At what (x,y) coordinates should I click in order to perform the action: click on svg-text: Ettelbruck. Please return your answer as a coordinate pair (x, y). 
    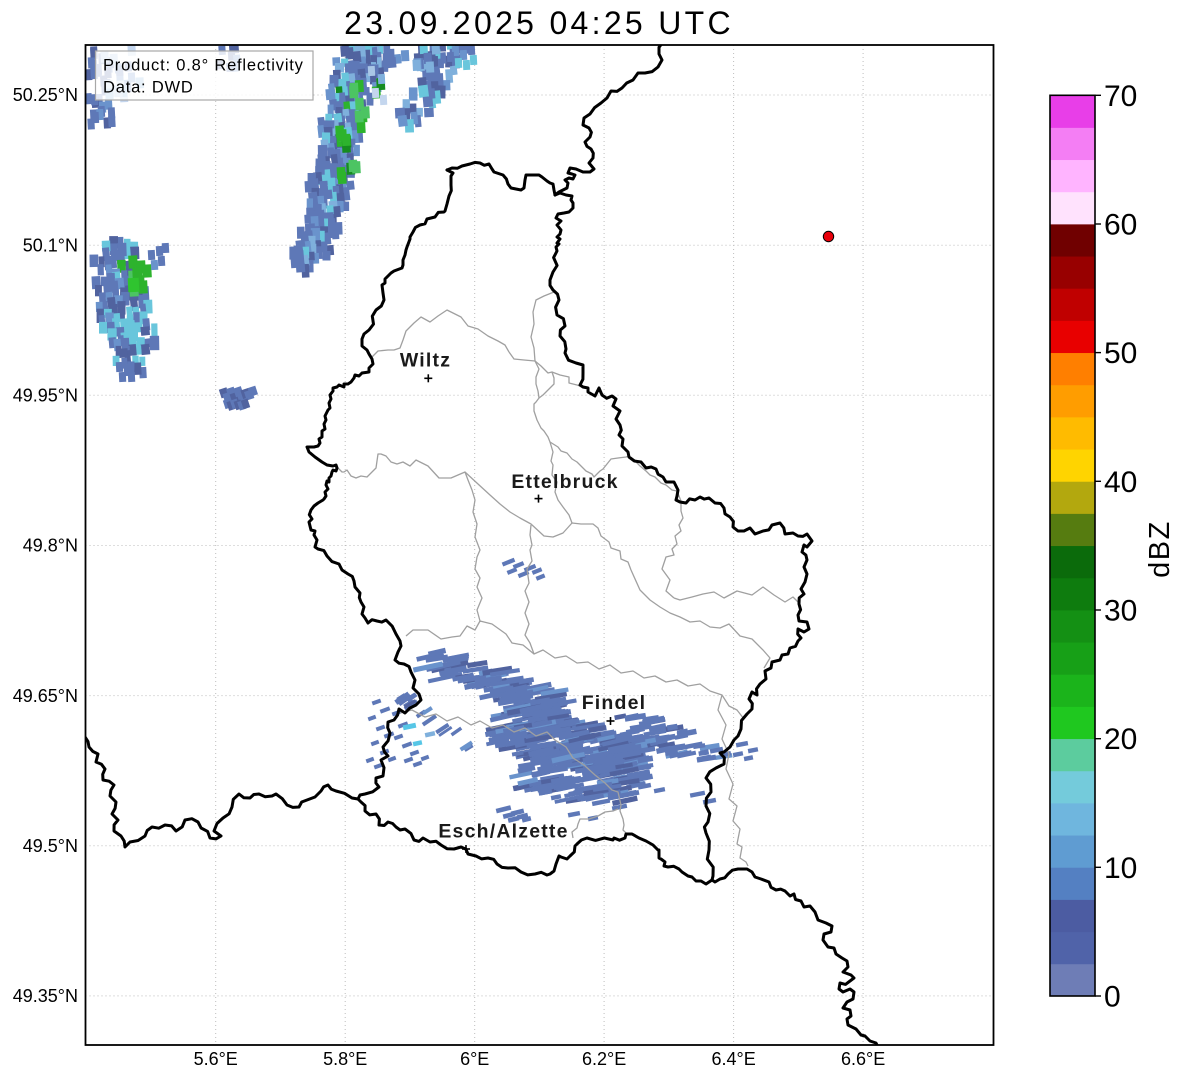
    Looking at the image, I should click on (564, 482).